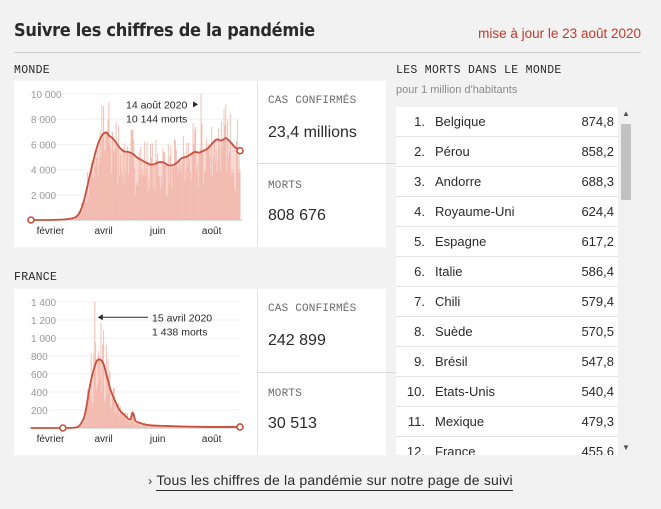  What do you see at coordinates (507, 362) in the screenshot?
I see `ranking-row: 9. Brésil 547,8` at bounding box center [507, 362].